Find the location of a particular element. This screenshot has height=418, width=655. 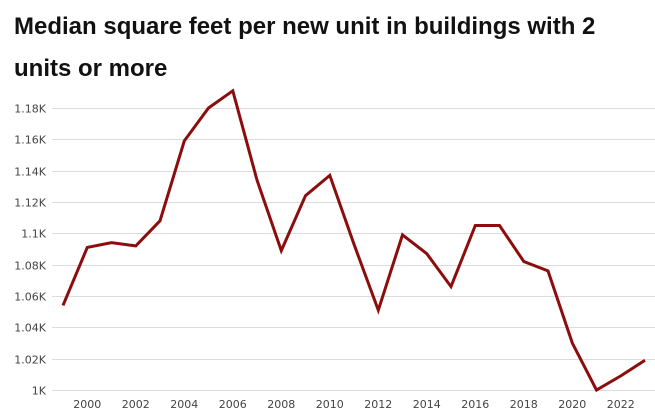

x-tick-label: 2022 is located at coordinates (621, 404).